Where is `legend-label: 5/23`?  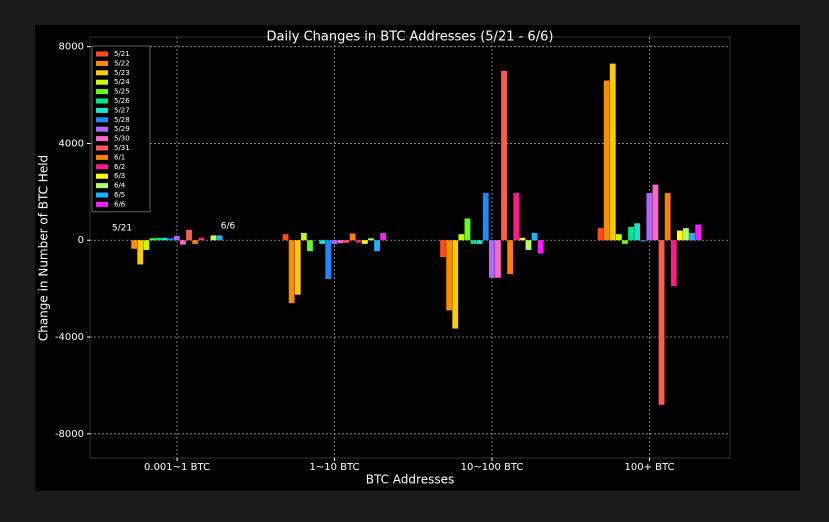
legend-label: 5/23 is located at coordinates (122, 73).